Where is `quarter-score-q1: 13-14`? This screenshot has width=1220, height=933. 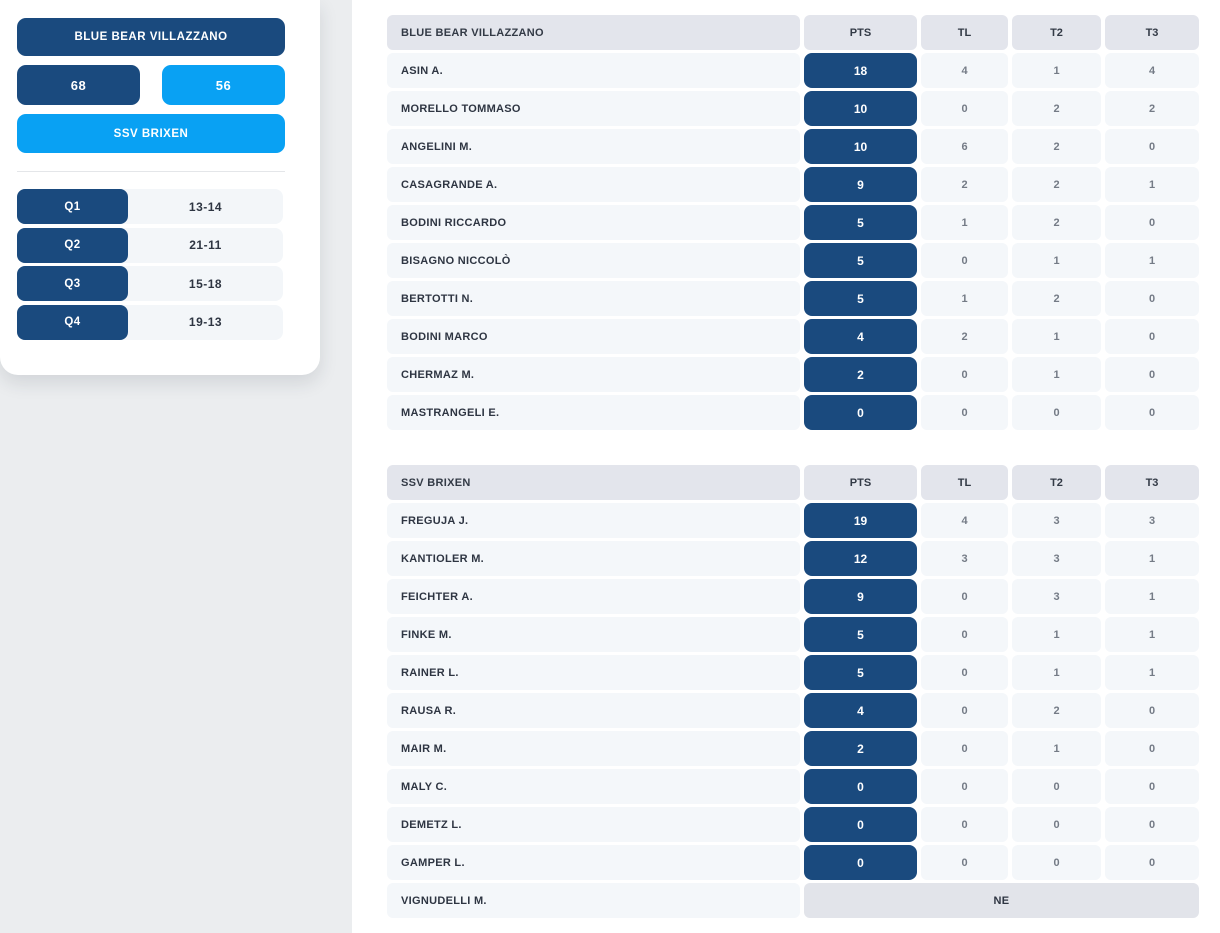 quarter-score-q1: 13-14 is located at coordinates (205, 206).